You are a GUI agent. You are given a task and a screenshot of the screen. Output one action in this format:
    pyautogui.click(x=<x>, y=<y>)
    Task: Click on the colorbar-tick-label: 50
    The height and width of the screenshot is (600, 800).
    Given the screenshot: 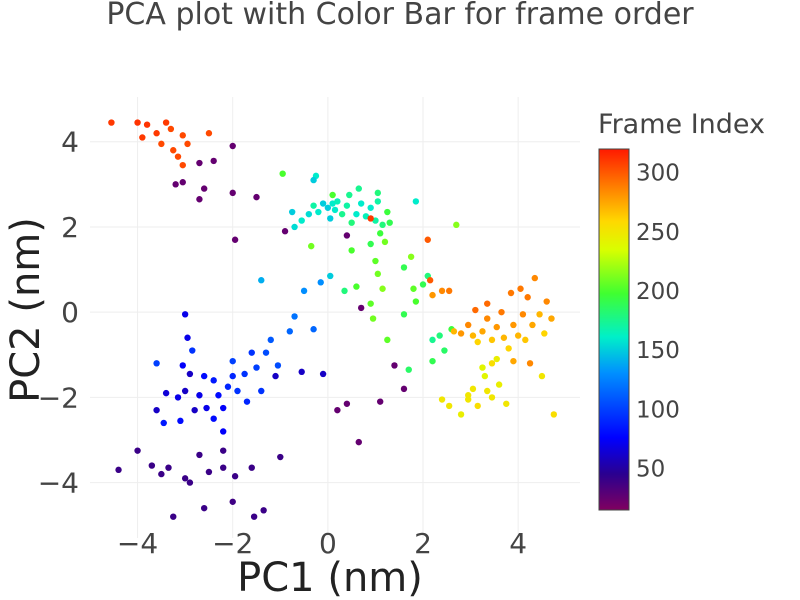 What is the action you would take?
    pyautogui.click(x=650, y=470)
    